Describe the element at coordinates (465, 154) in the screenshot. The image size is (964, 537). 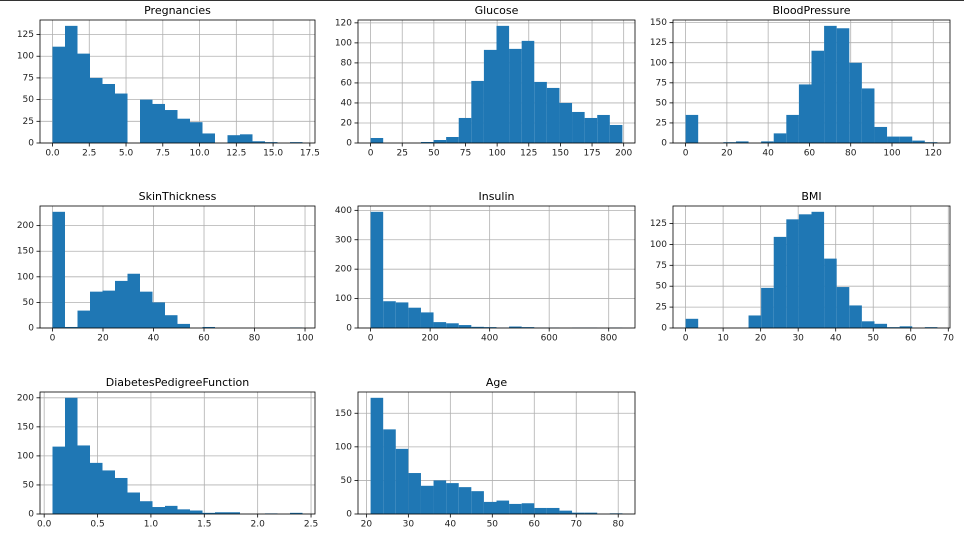
I see `x-tick-label: 75` at that location.